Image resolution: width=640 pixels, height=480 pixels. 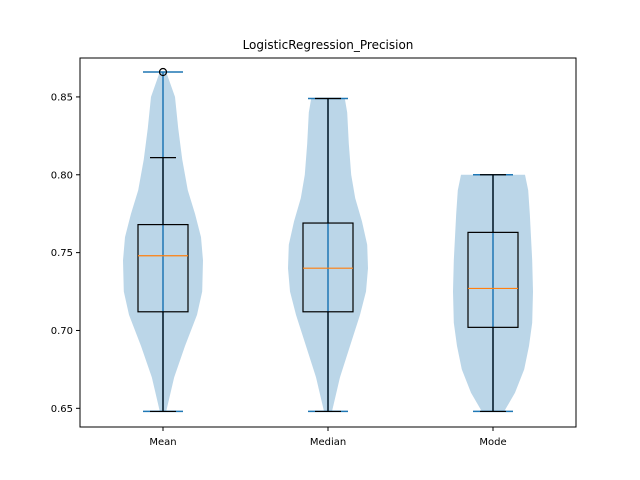 I want to click on y-axis: 0.65 0.70 0.75 0.80 0.85, so click(x=65, y=253).